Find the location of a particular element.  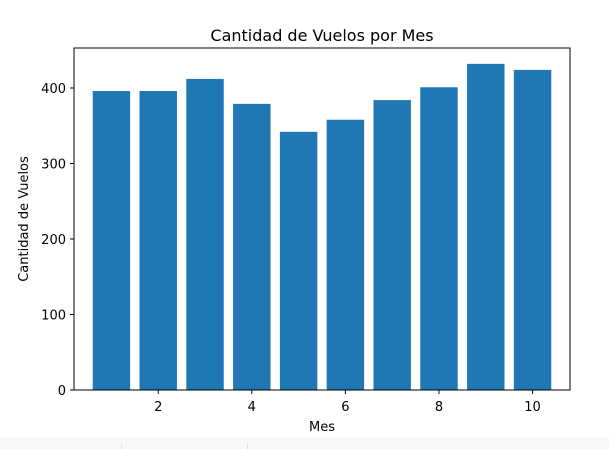

x-axis-ticks: 2 4 6 8 10 is located at coordinates (347, 402).